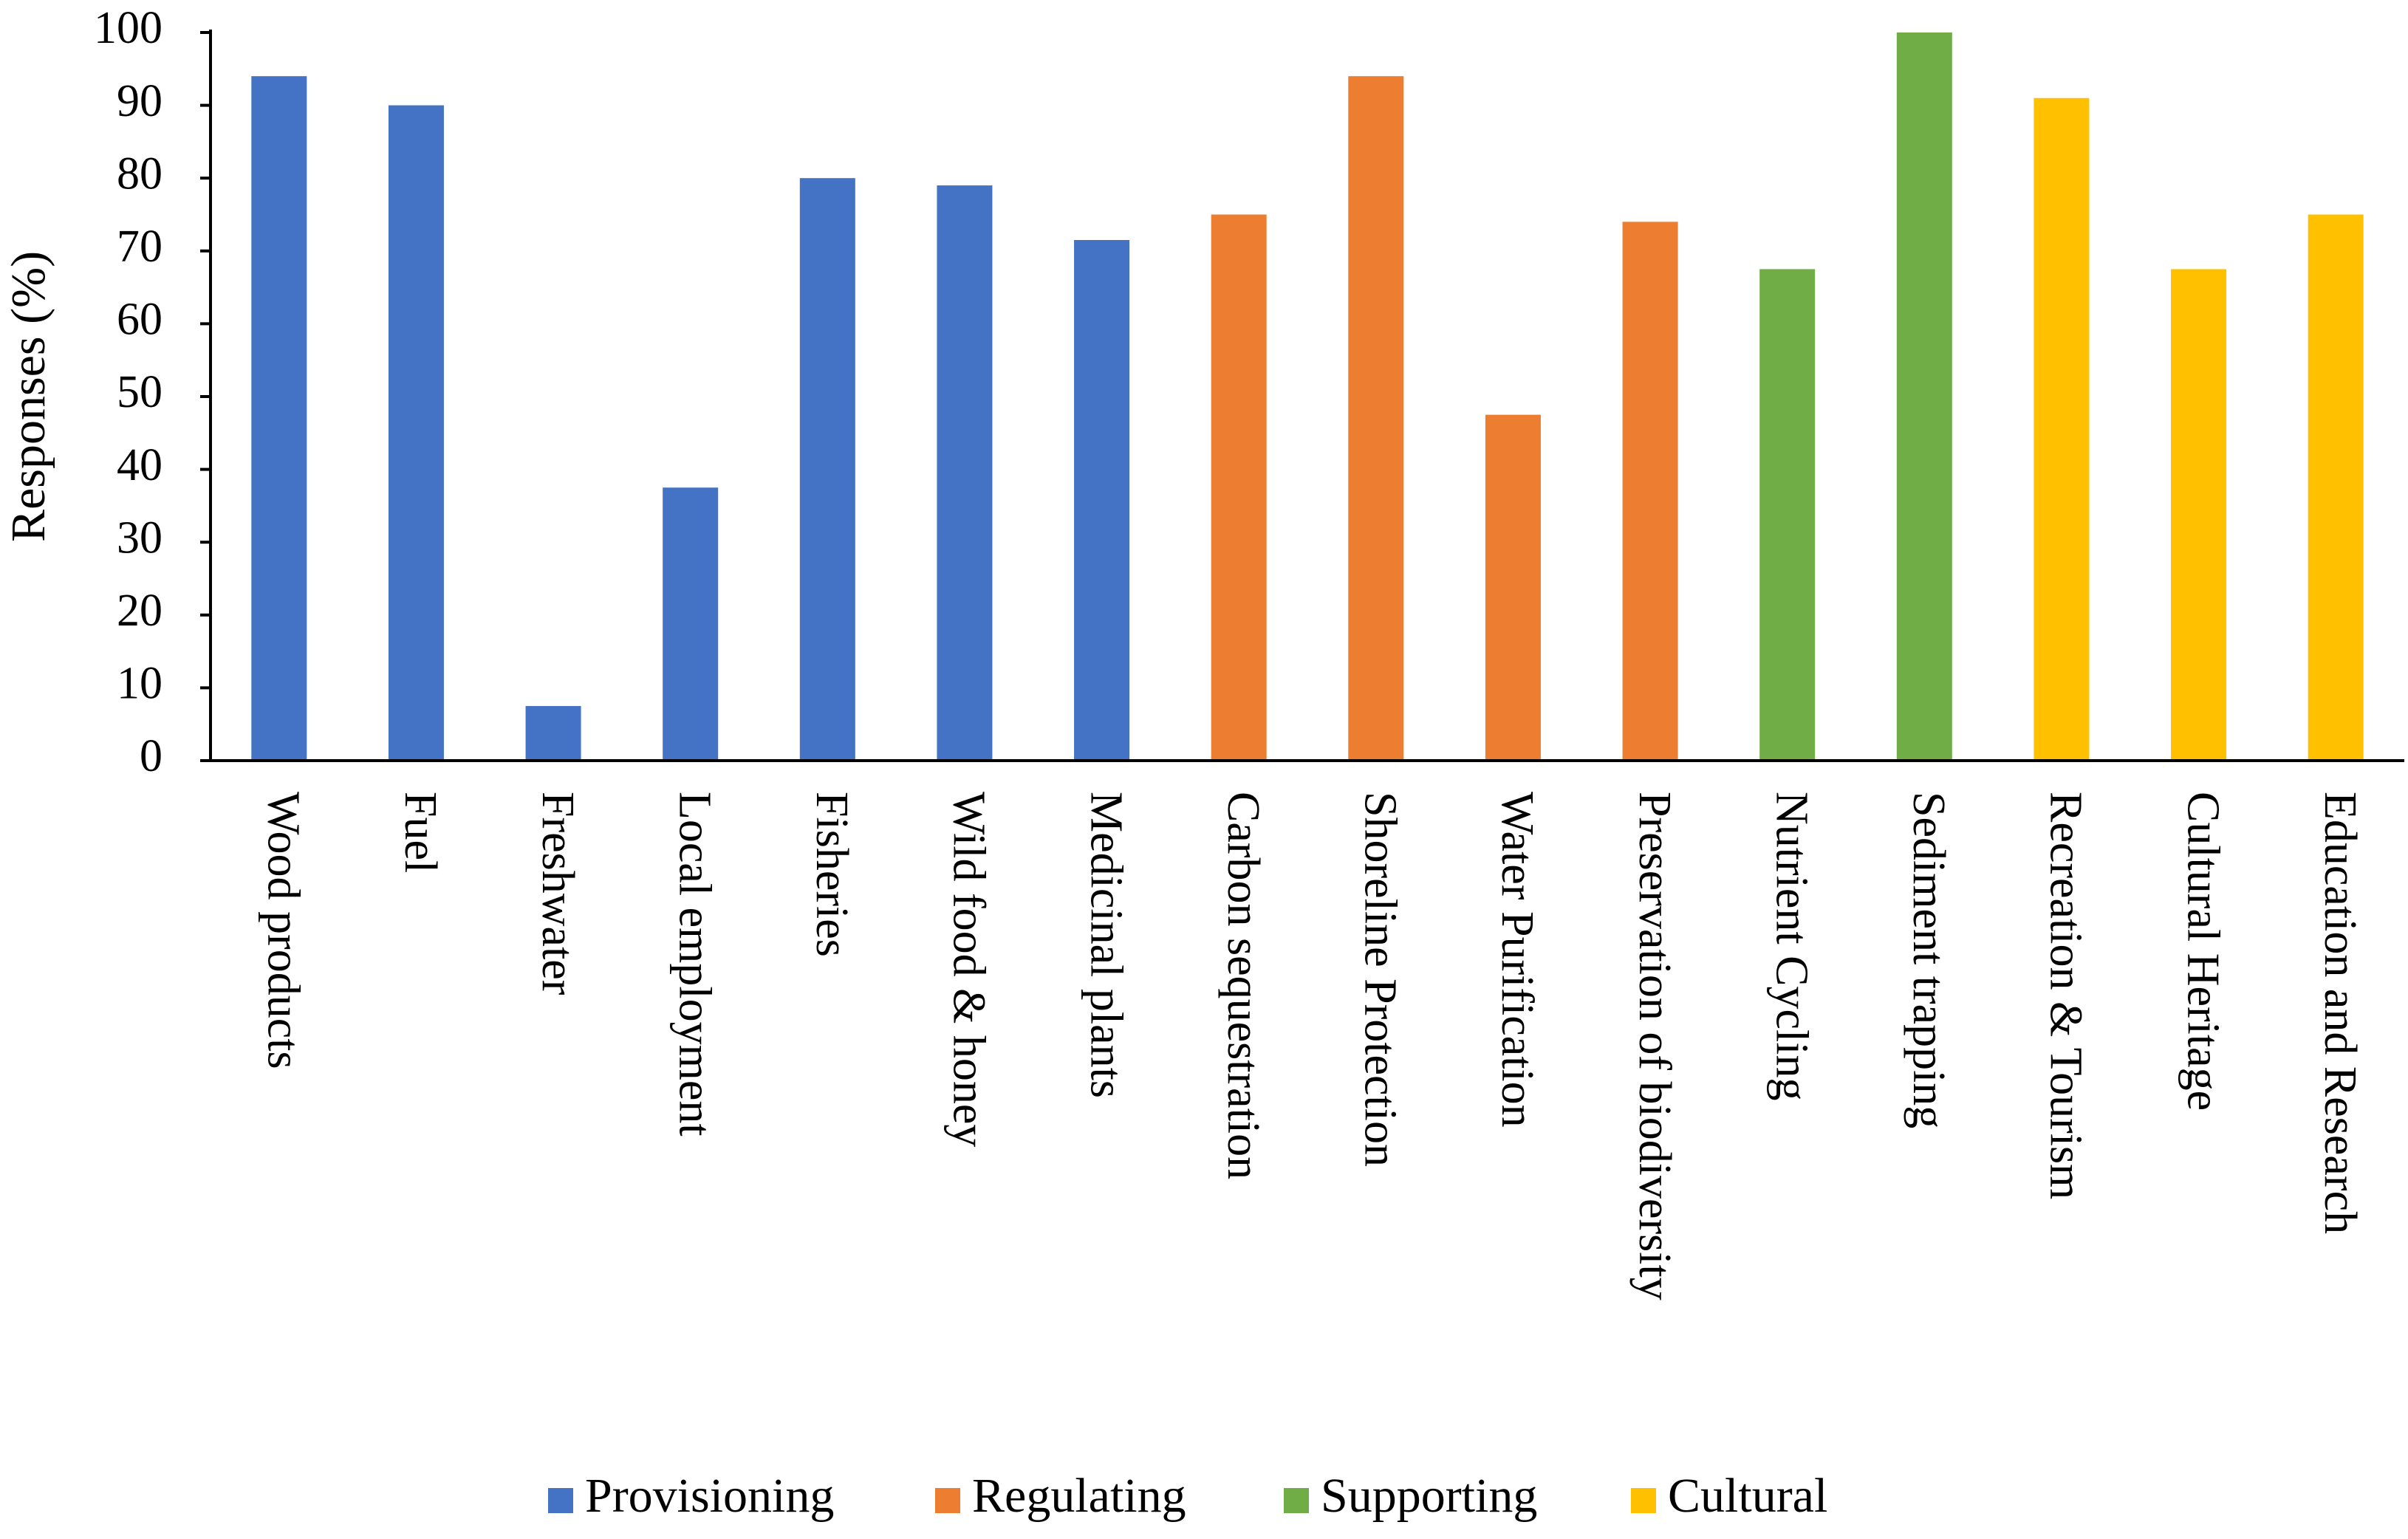 This screenshot has height=1539, width=2408. What do you see at coordinates (140, 465) in the screenshot?
I see `y-tick-label: 40` at bounding box center [140, 465].